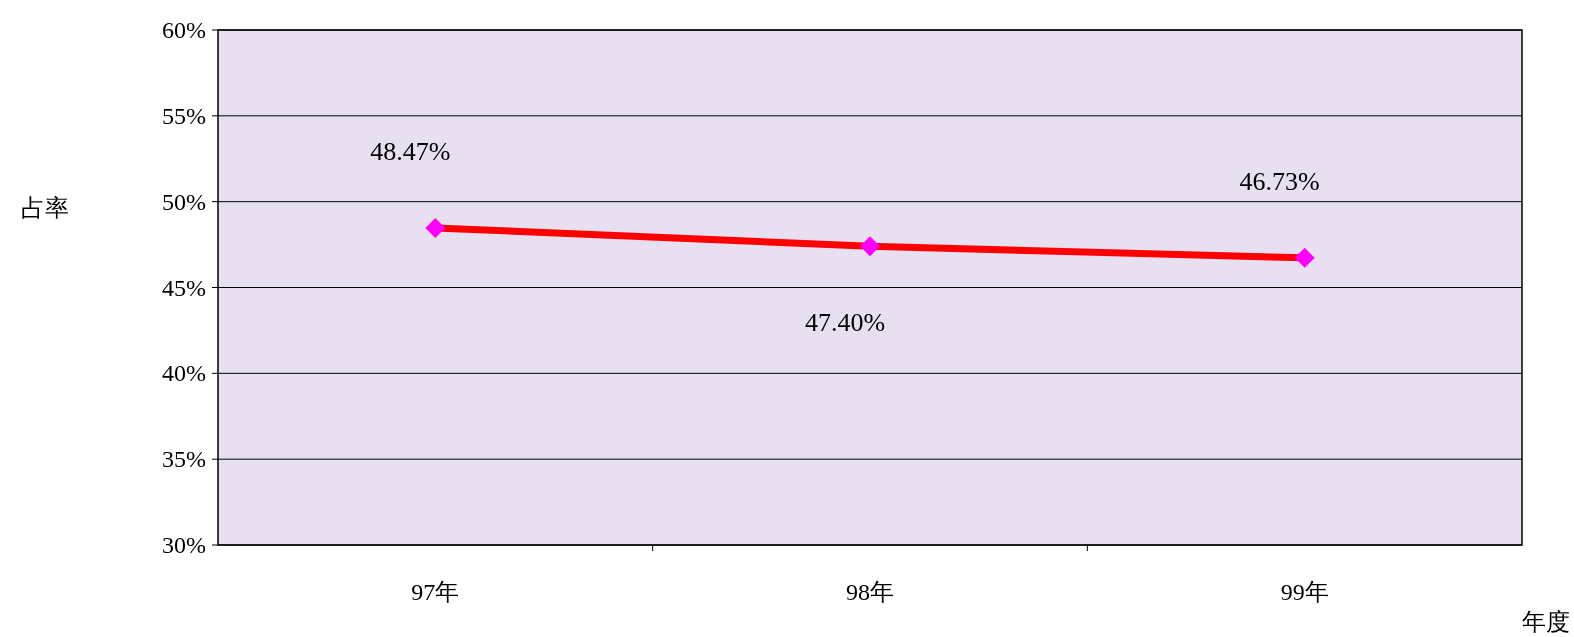 This screenshot has height=637, width=1574. What do you see at coordinates (184, 373) in the screenshot?
I see `y-tick-label: 40%` at bounding box center [184, 373].